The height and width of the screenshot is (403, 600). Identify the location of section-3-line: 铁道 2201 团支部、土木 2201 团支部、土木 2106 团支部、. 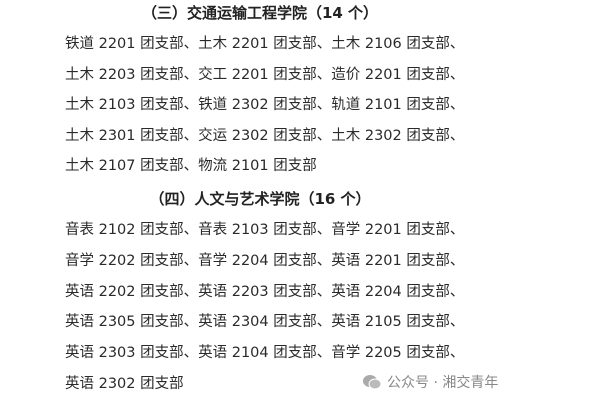
(265, 44).